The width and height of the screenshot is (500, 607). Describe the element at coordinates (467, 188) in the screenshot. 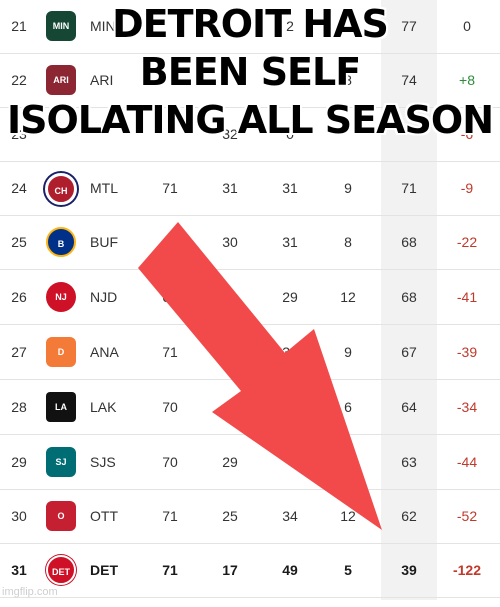

I see `goal-diff-cell: -9` at that location.